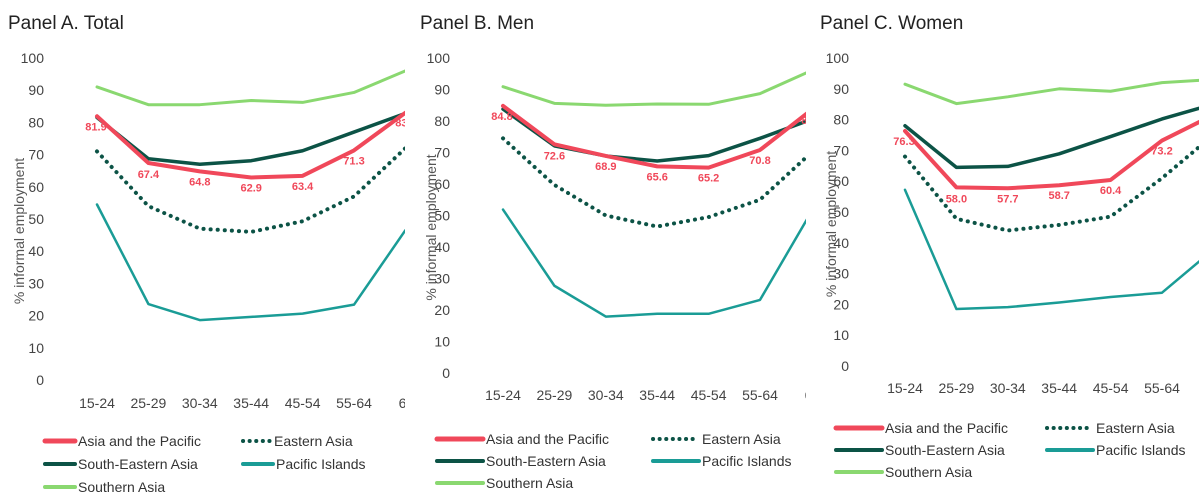  I want to click on data-label: 72.6, so click(554, 156).